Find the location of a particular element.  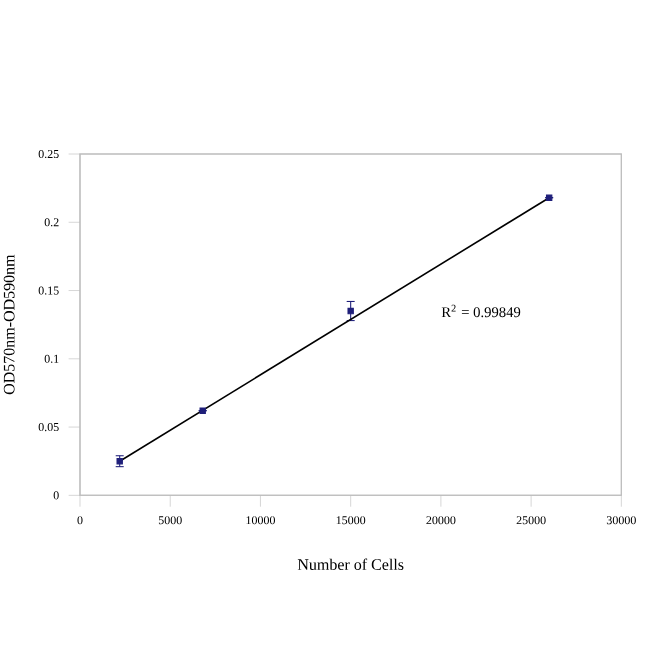

point is located at coordinates (350, 311).